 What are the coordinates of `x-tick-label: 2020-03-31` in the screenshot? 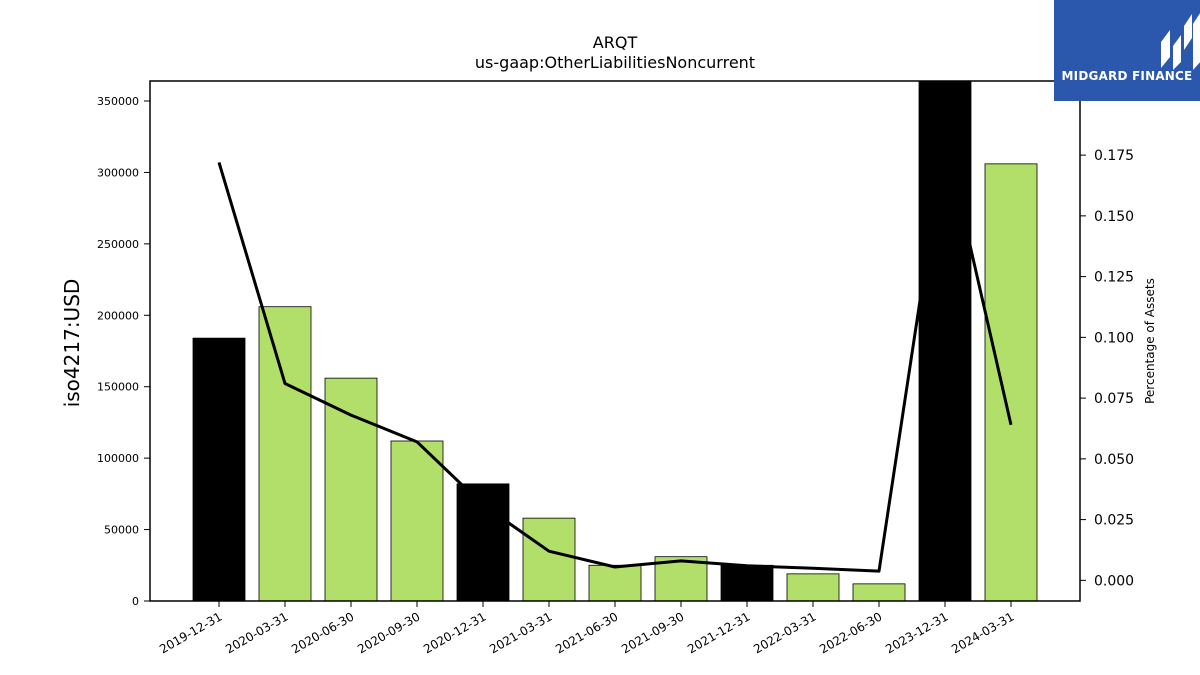 It's located at (256, 632).